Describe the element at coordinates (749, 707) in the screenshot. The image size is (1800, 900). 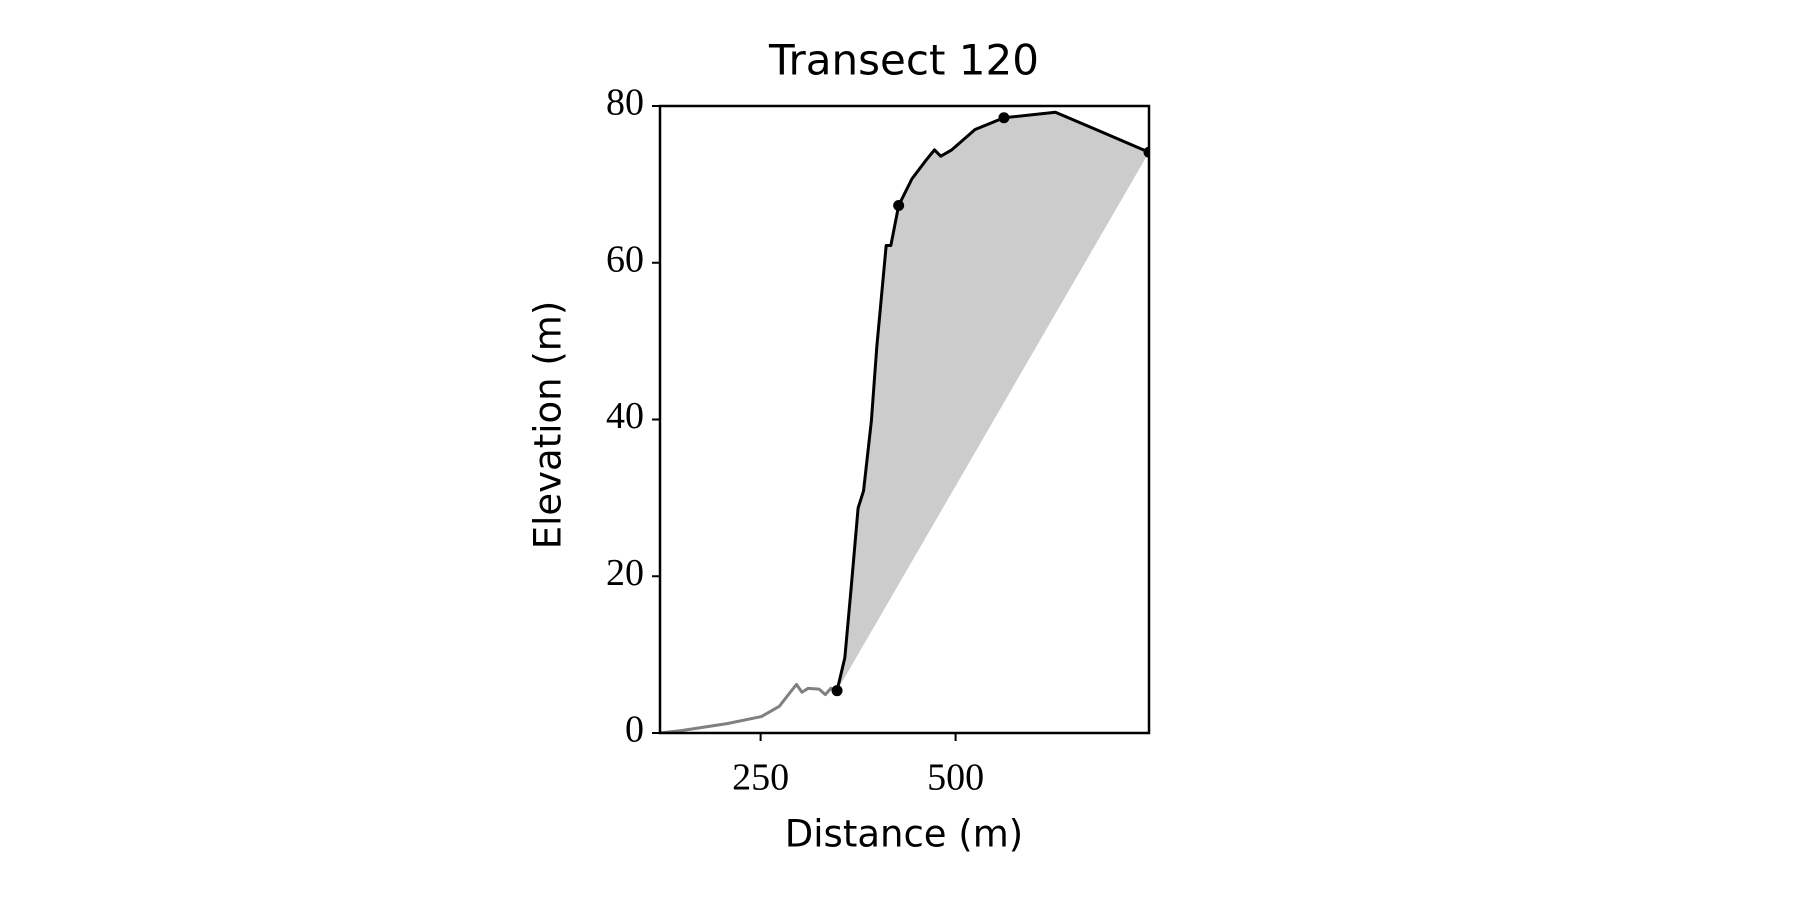
I see `line` at that location.